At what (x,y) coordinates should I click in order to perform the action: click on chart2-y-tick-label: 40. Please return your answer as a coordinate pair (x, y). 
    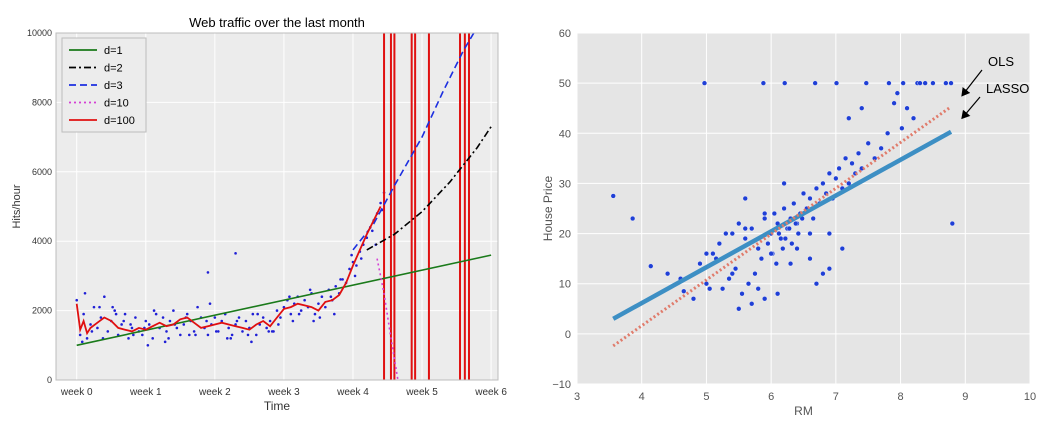
    Looking at the image, I should click on (565, 134).